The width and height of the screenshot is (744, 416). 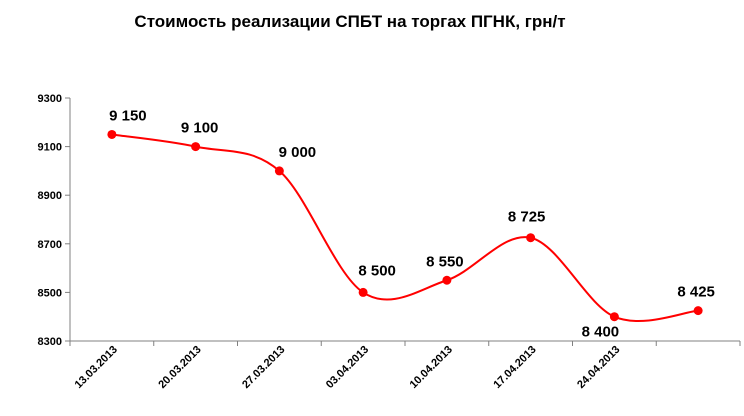 I want to click on x-tick-label: 24.04.2013, so click(x=598, y=367).